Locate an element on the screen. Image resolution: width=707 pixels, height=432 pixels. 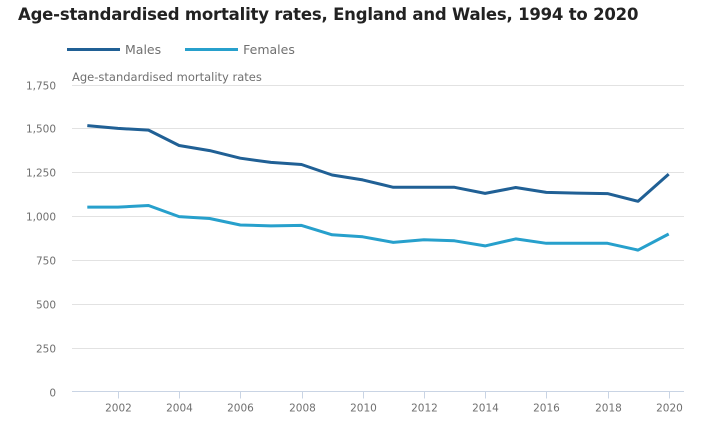
legend-swatch-males is located at coordinates (93, 49).